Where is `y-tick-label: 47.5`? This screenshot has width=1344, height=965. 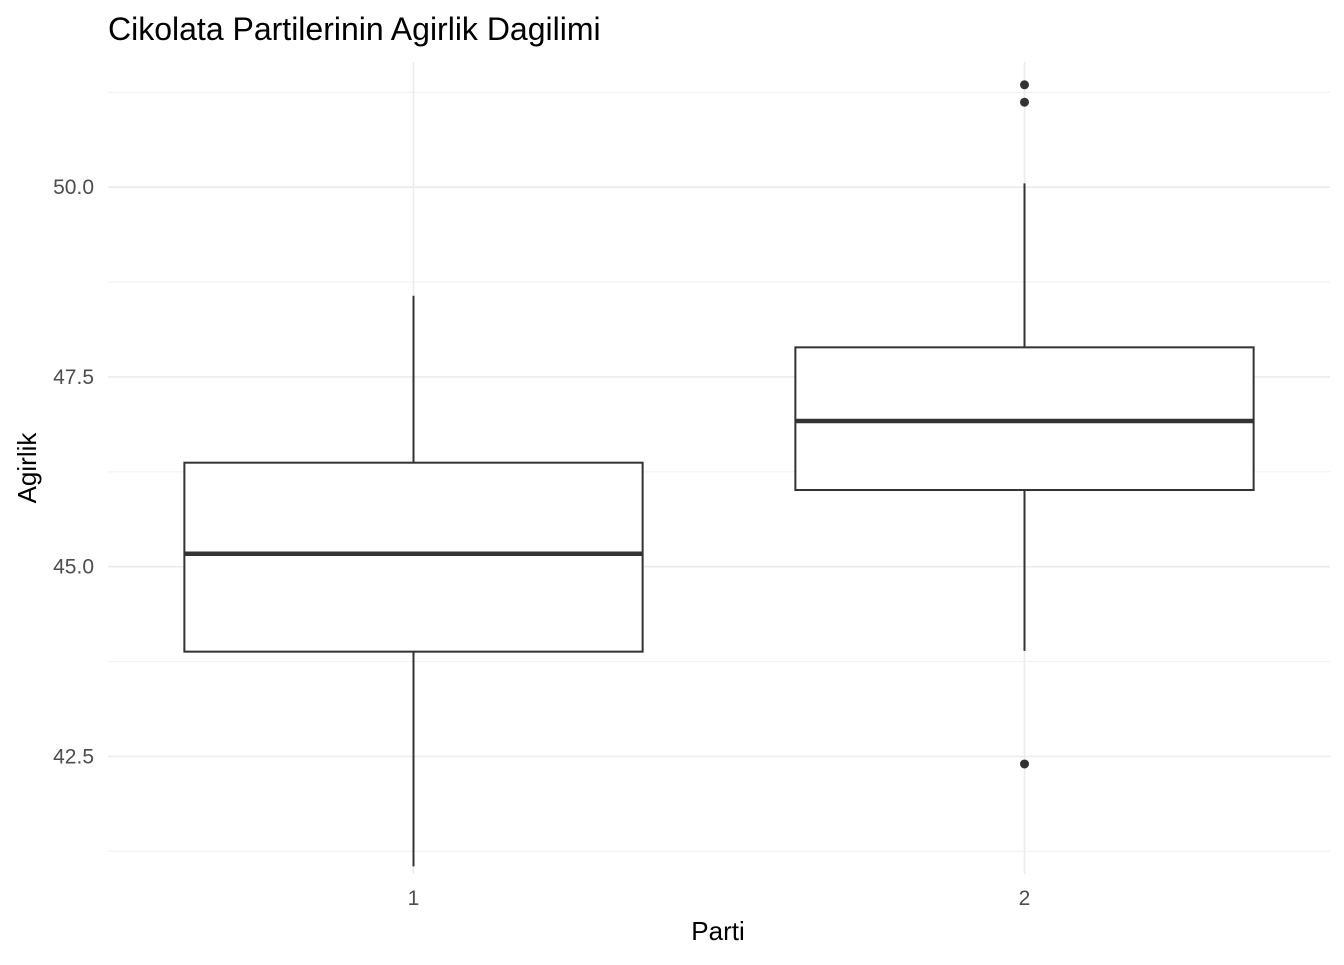
y-tick-label: 47.5 is located at coordinates (73, 377).